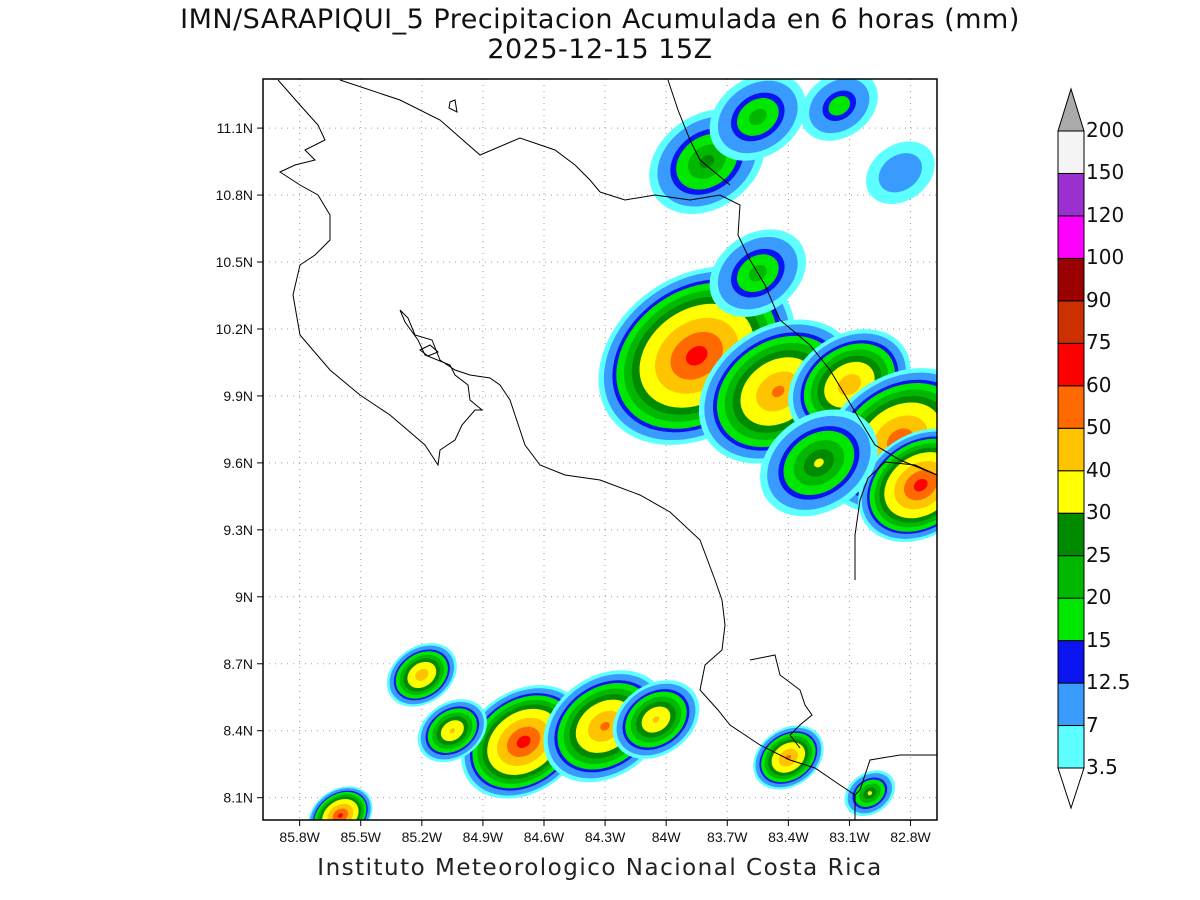  Describe the element at coordinates (238, 463) in the screenshot. I see `y-tick-label: 9.6N` at that location.